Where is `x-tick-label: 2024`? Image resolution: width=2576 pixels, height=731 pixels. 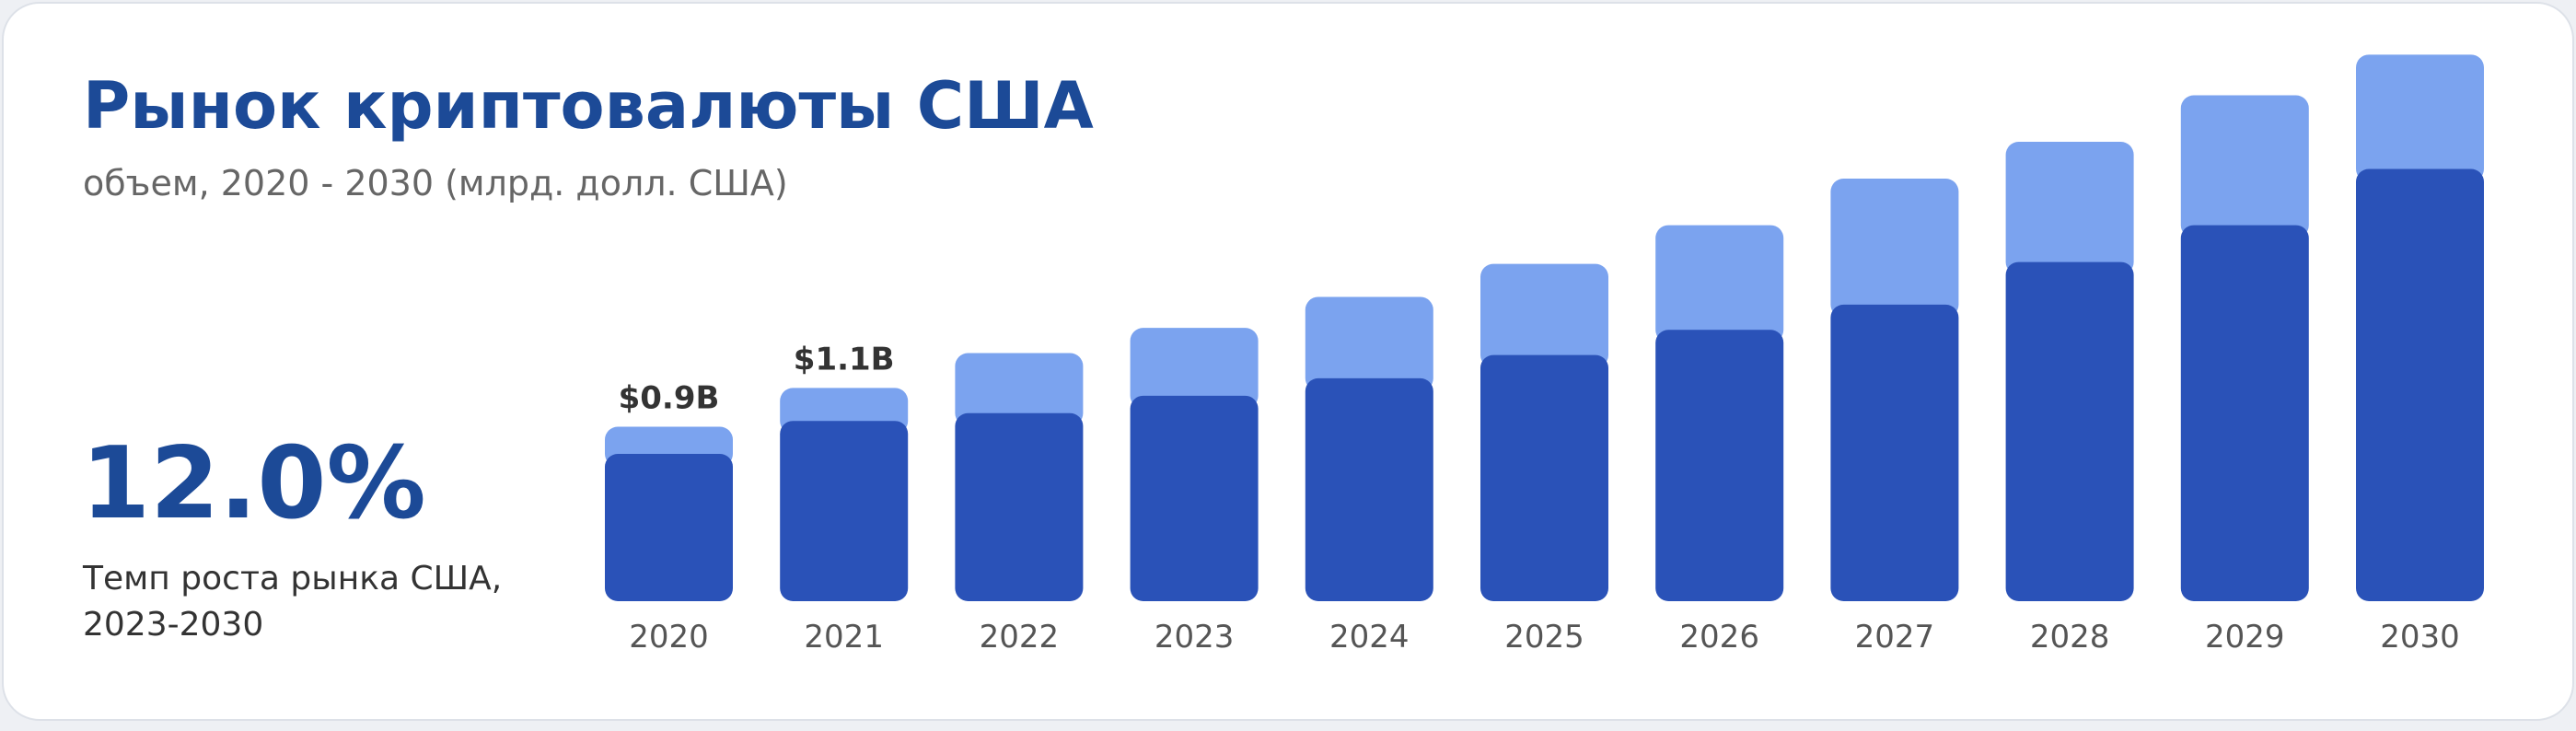
x-tick-label: 2024 is located at coordinates (1369, 637).